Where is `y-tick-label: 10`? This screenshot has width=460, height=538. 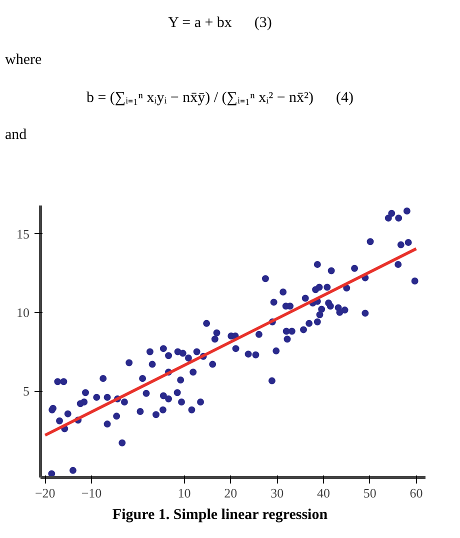 y-tick-label: 10 is located at coordinates (23, 312).